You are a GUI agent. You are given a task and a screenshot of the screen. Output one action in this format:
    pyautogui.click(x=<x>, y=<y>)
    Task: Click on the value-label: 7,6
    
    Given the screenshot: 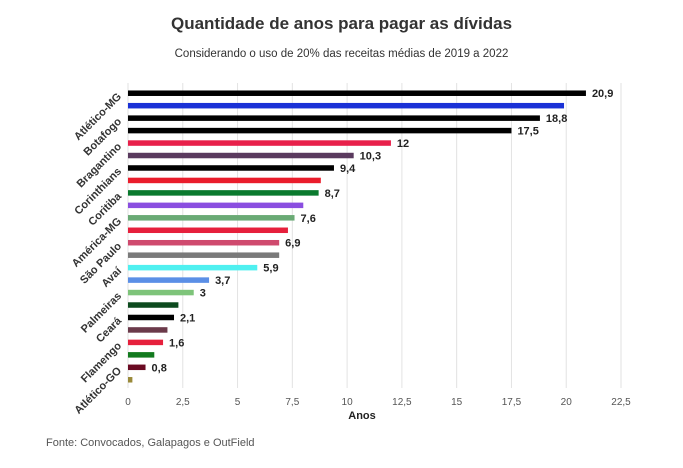 What is the action you would take?
    pyautogui.click(x=308, y=219)
    